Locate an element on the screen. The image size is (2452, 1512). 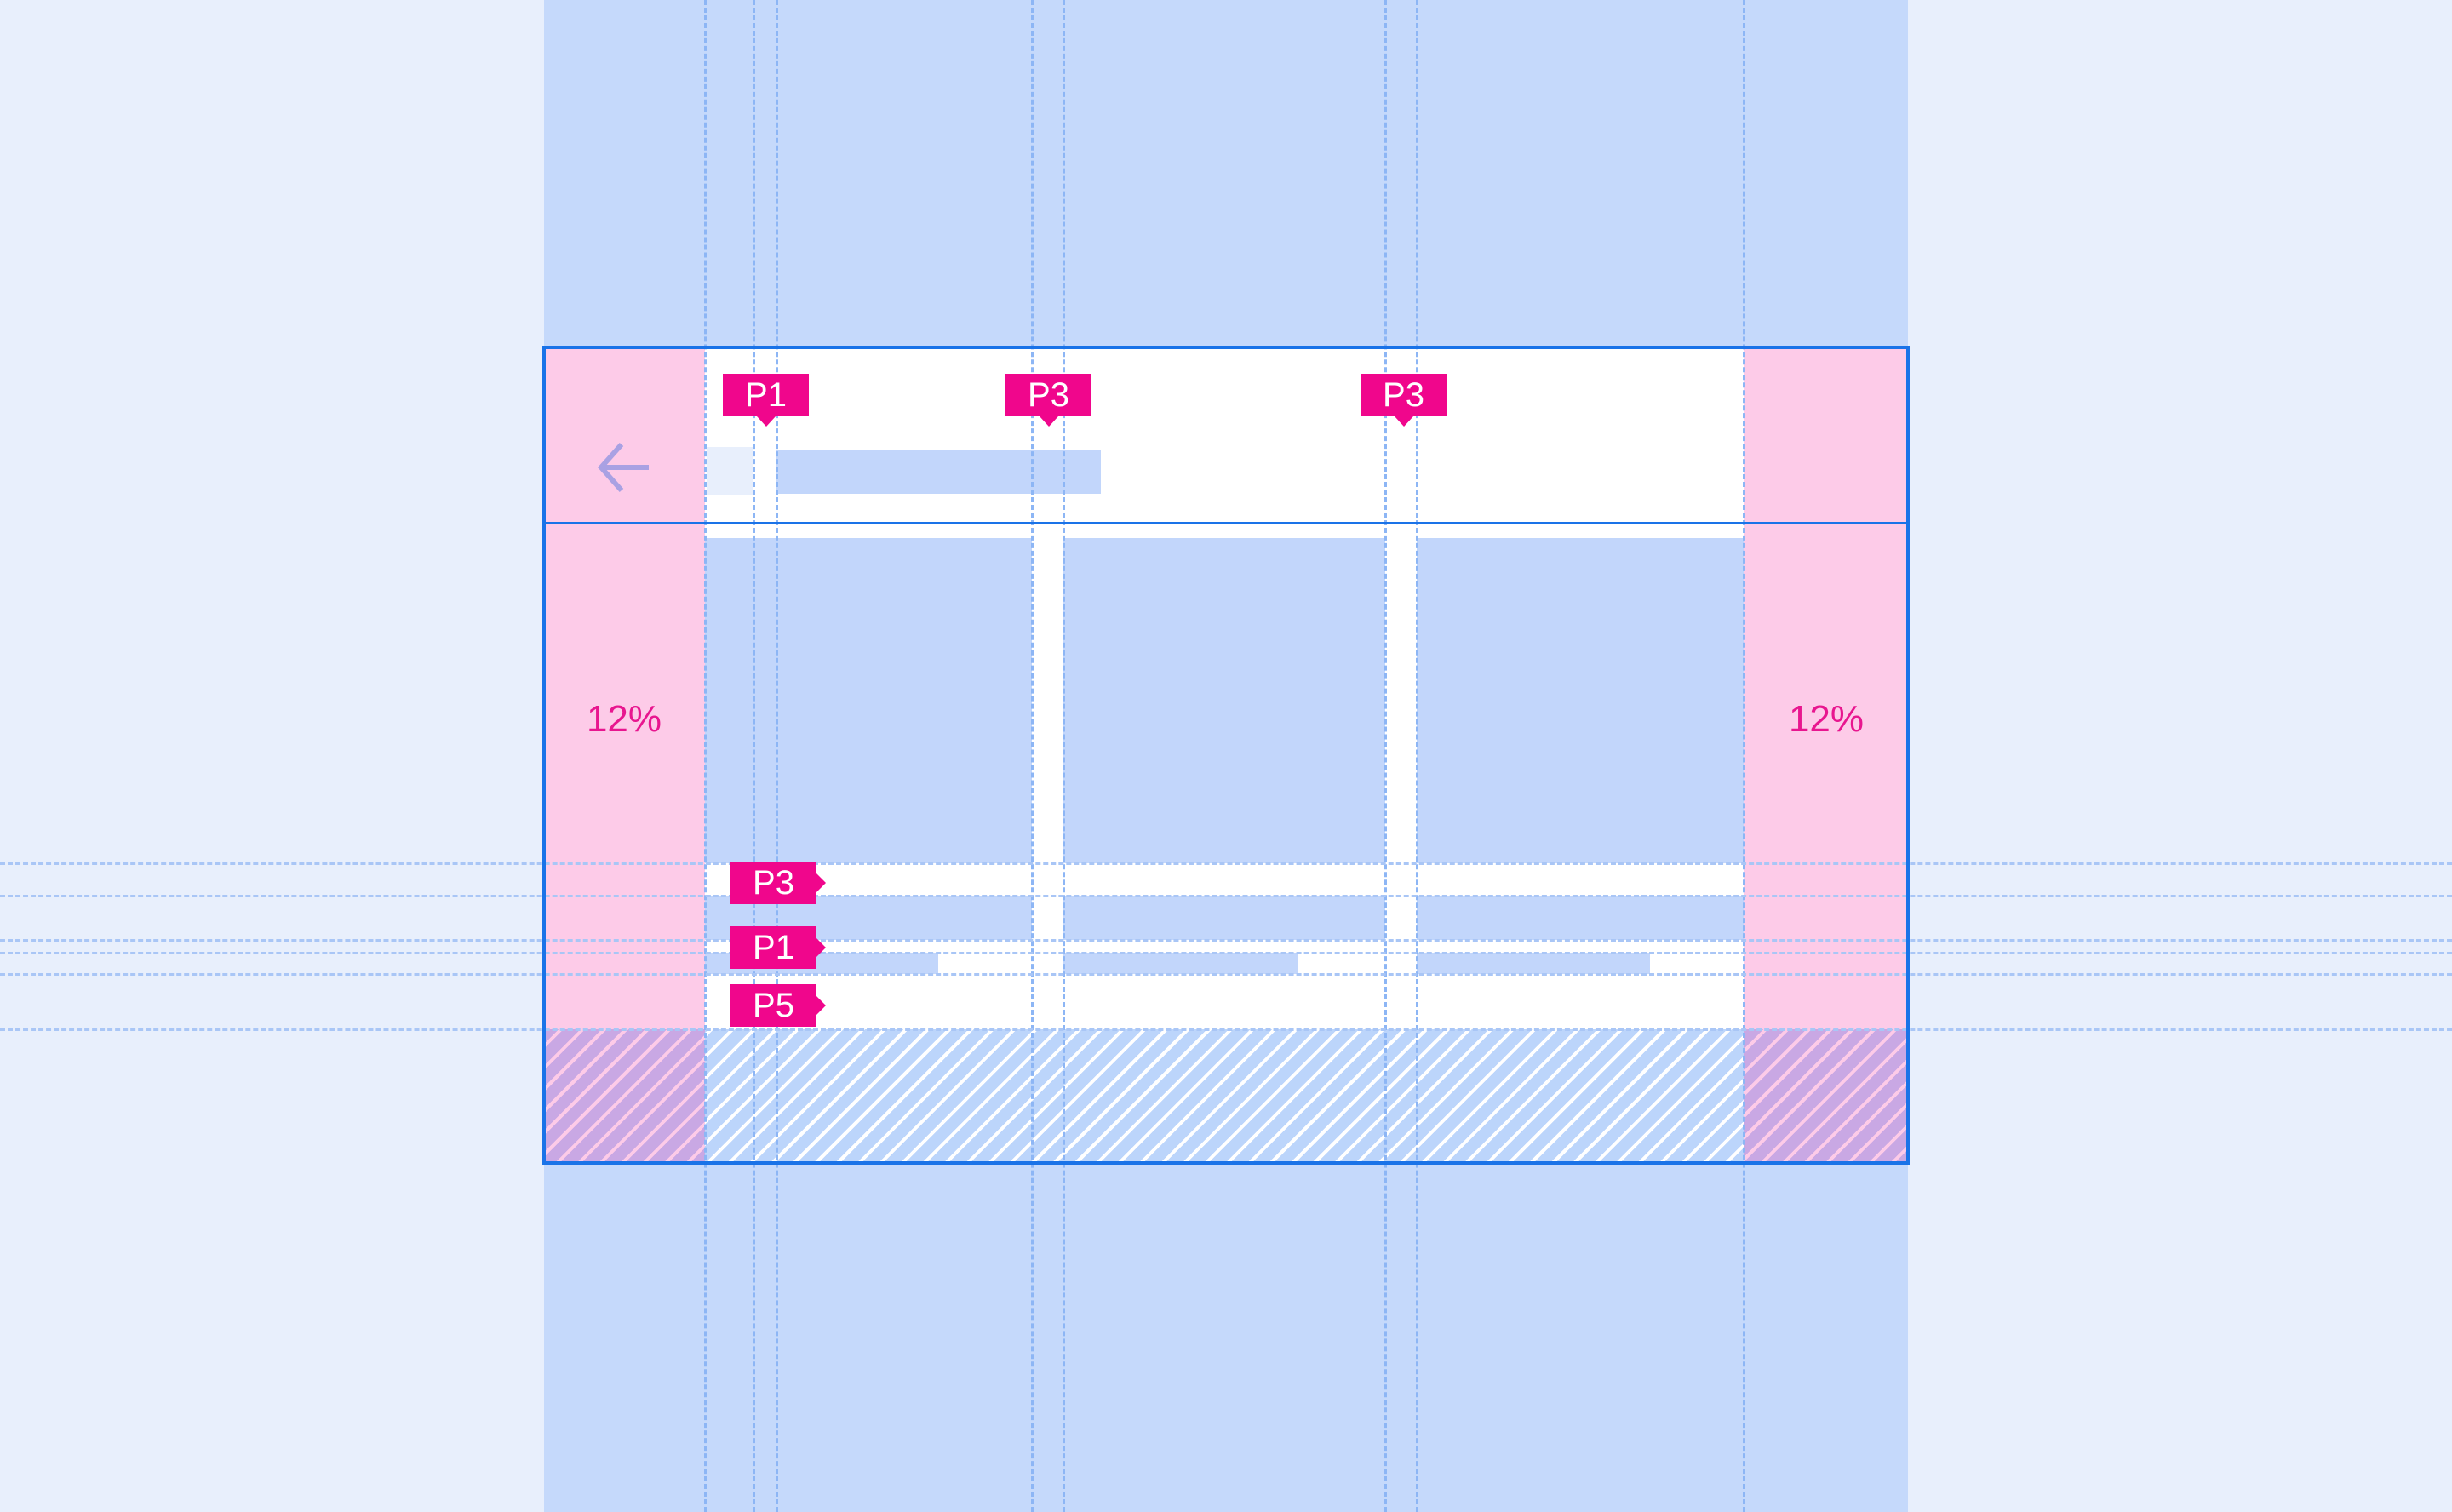
spacing-badge: P5 is located at coordinates (778, 1005).